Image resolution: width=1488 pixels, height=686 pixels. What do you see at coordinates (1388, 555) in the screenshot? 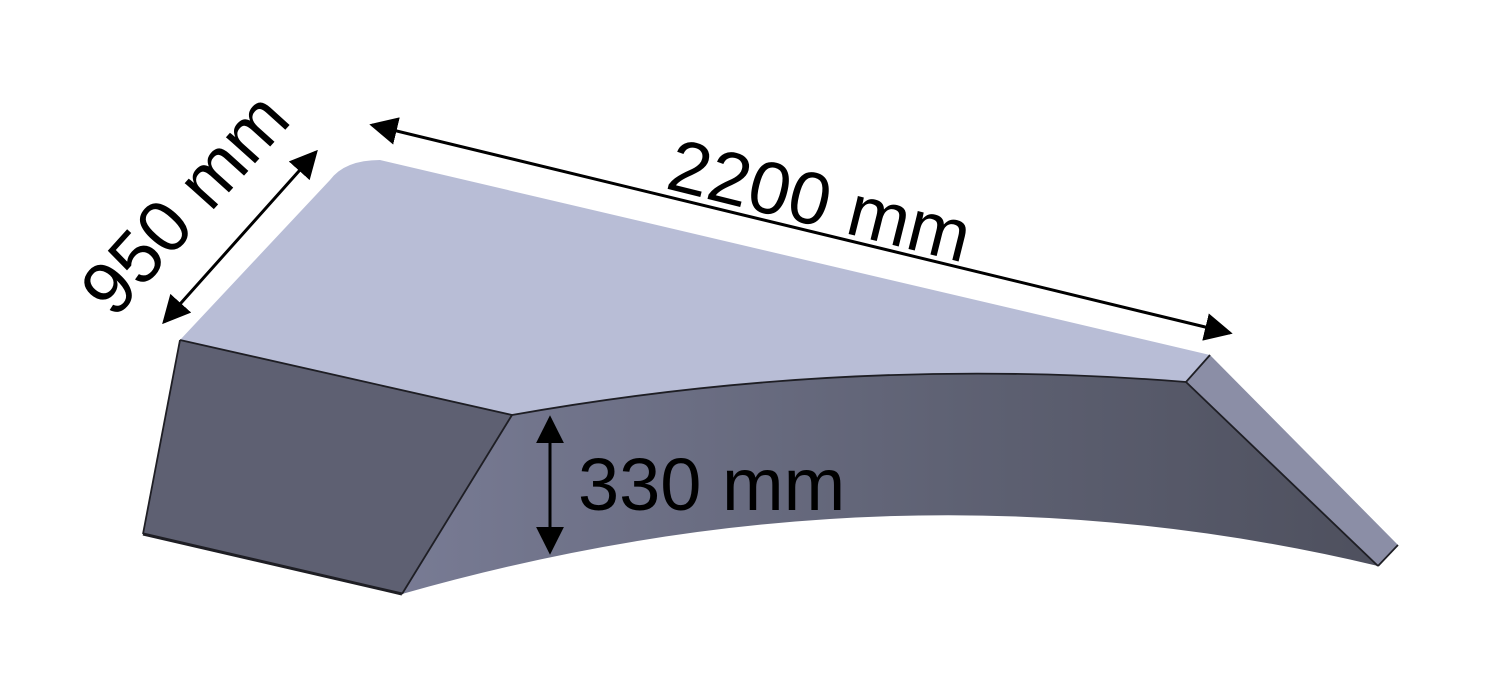
I see `edge-tip-end` at bounding box center [1388, 555].